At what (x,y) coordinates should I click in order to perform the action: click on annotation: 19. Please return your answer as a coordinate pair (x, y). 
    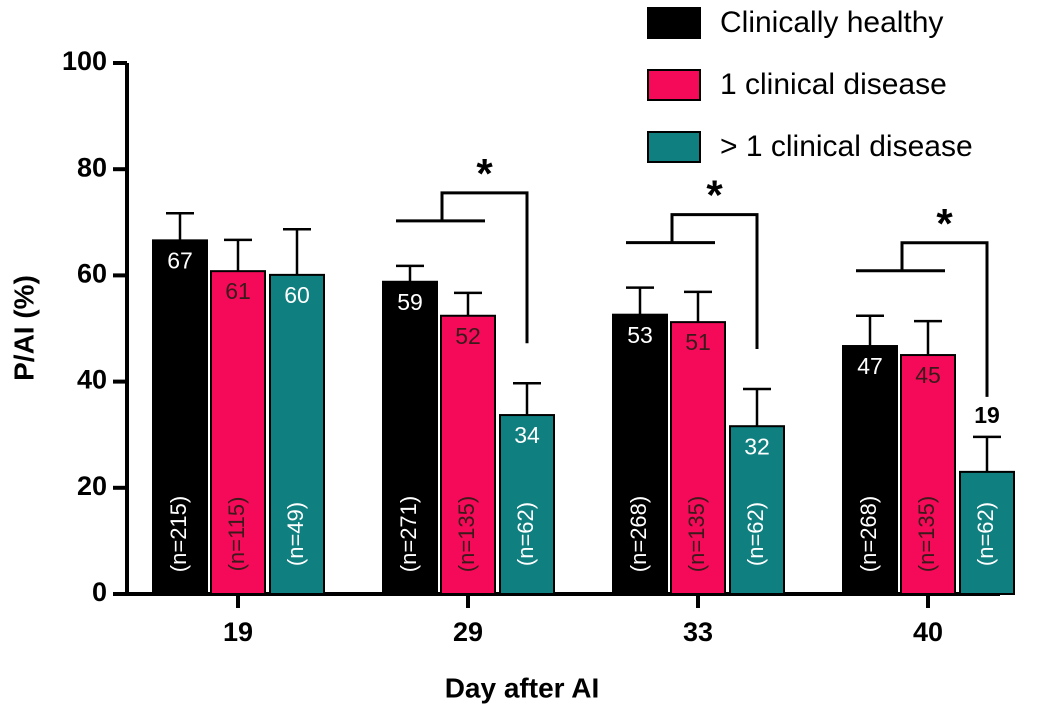
    Looking at the image, I should click on (987, 415).